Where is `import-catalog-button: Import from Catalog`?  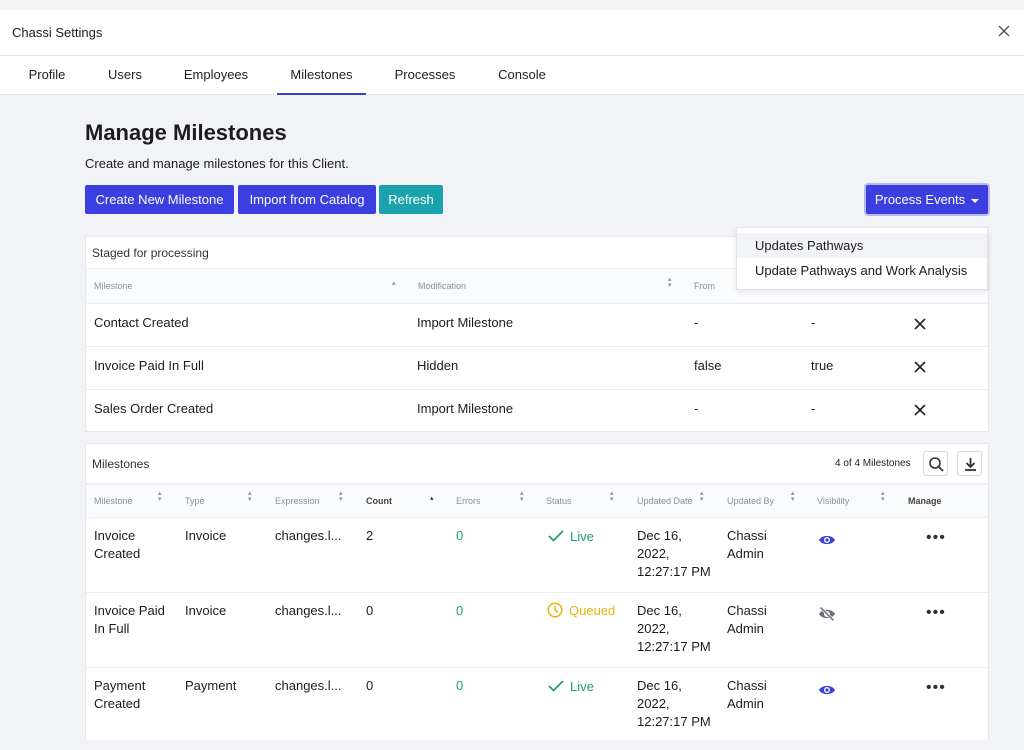 import-catalog-button: Import from Catalog is located at coordinates (307, 199).